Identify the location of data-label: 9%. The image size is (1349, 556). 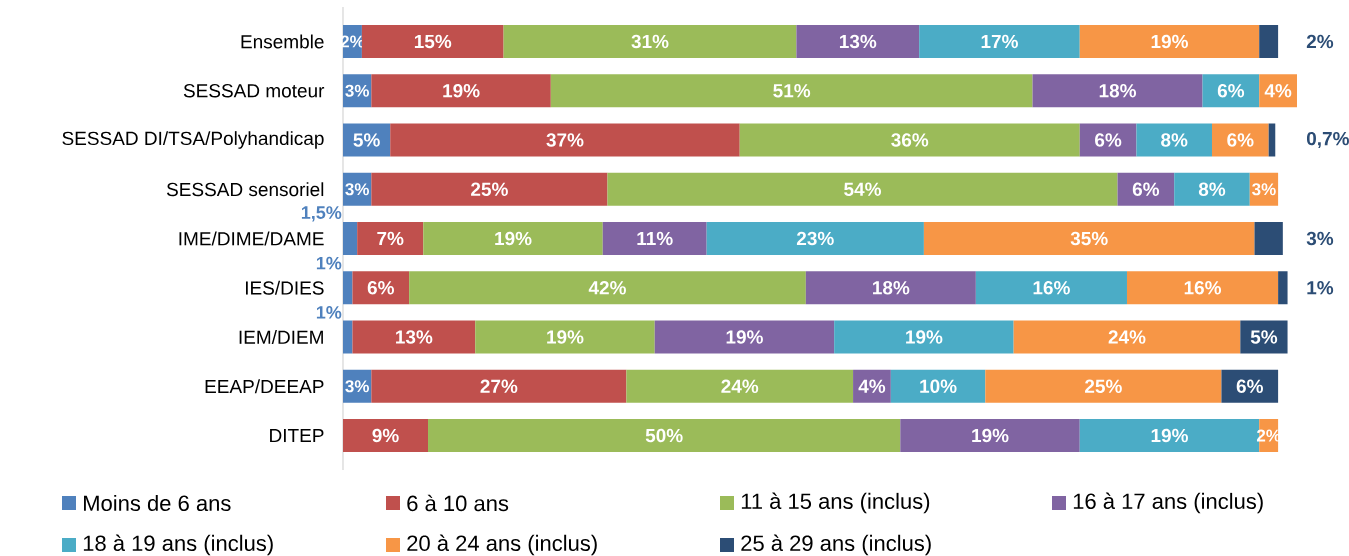
(385, 435).